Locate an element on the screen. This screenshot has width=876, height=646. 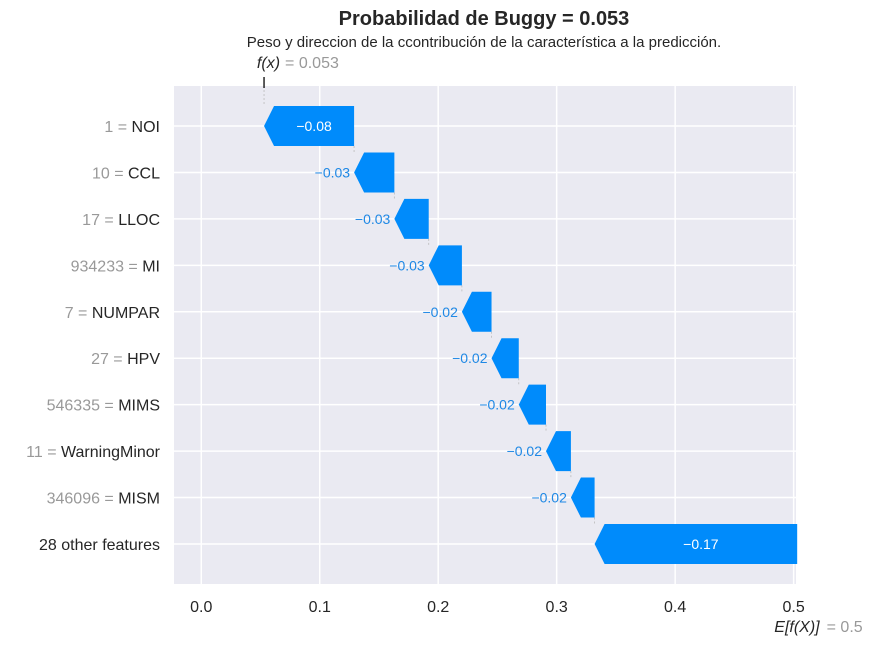
x-tick-label: 0.2 is located at coordinates (438, 607).